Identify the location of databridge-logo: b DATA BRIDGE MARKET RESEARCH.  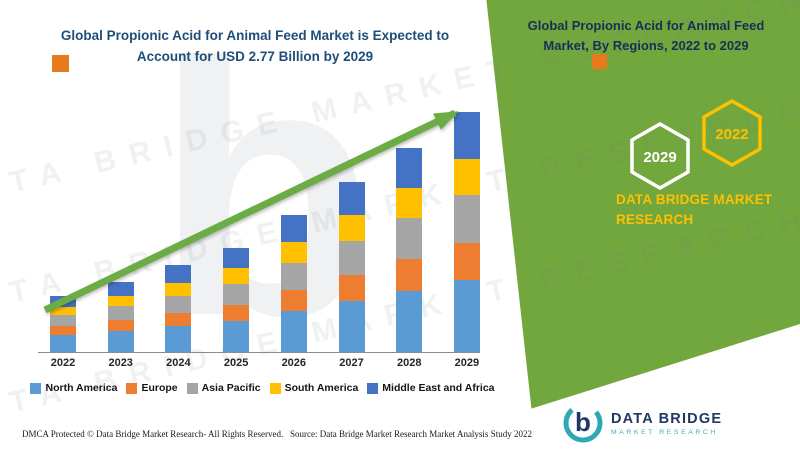
(642, 423).